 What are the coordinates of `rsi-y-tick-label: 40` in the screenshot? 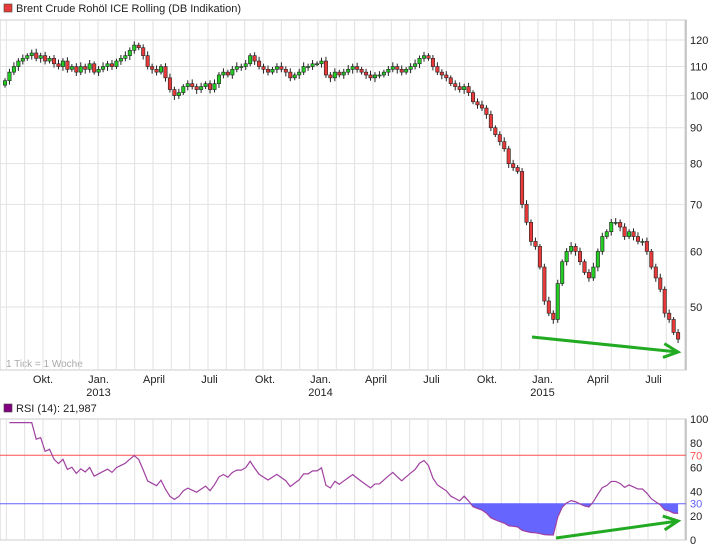 It's located at (696, 493).